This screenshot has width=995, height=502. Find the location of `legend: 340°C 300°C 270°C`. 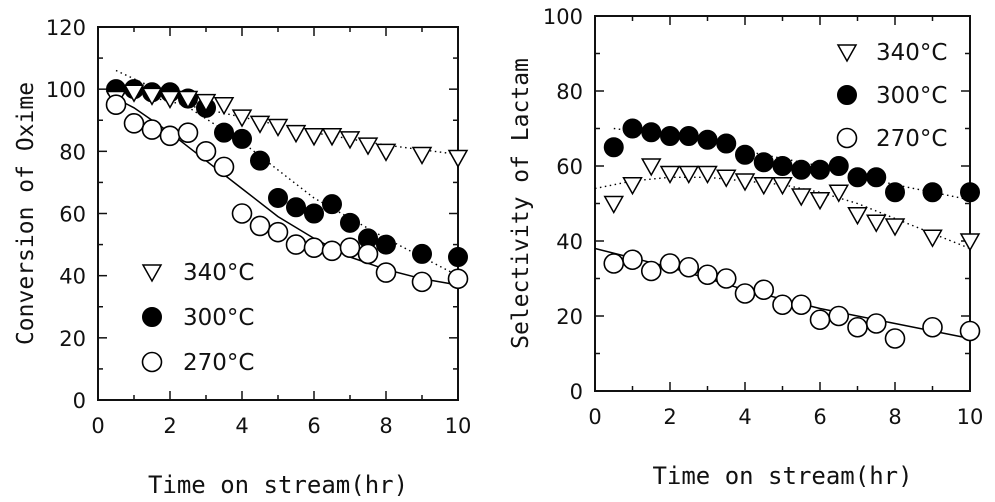

legend: 340°C 300°C 270°C is located at coordinates (891, 96).